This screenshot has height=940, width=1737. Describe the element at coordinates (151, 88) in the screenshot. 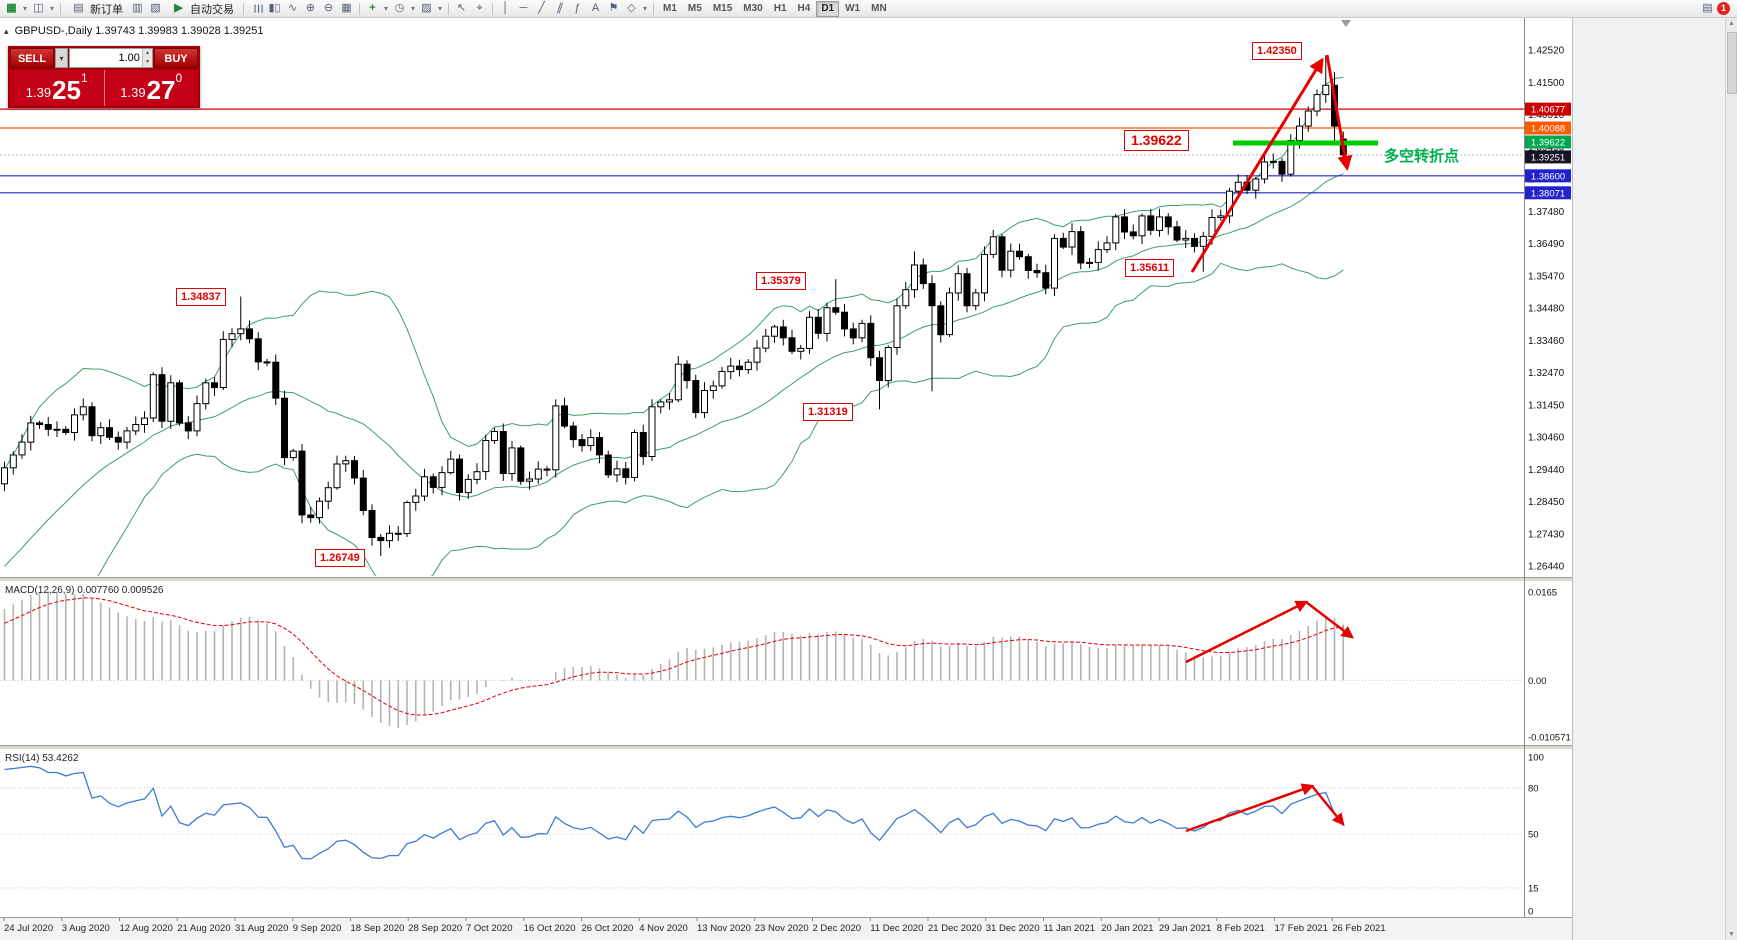

I see `buy-price-panel: 1.39 27 0` at that location.